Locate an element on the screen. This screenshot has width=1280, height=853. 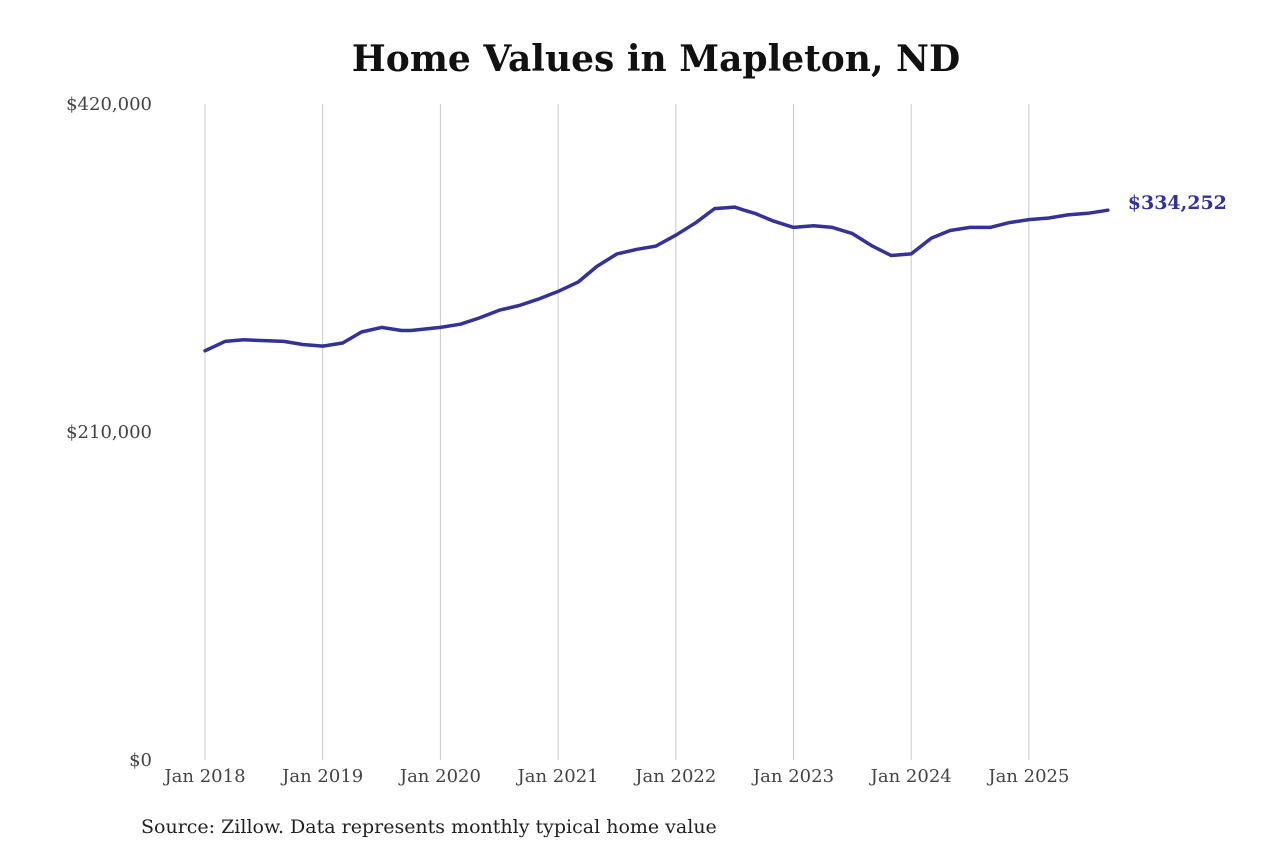
y-axis: $0 $210,000 $420,000 is located at coordinates (109, 432).